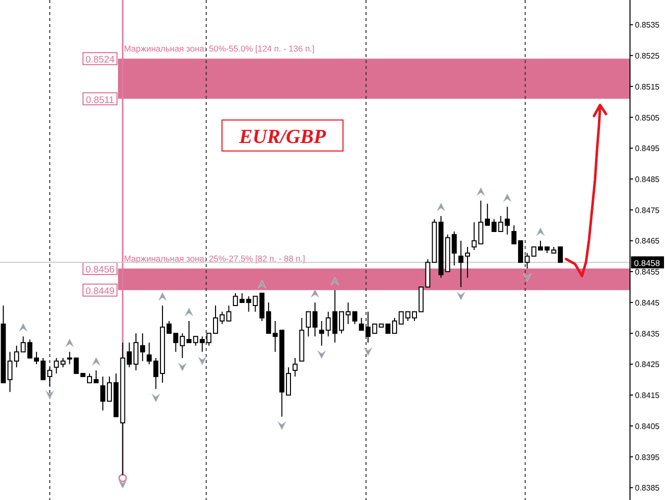 This screenshot has height=500, width=665. What do you see at coordinates (282, 137) in the screenshot?
I see `text: EUR/GBP` at bounding box center [282, 137].